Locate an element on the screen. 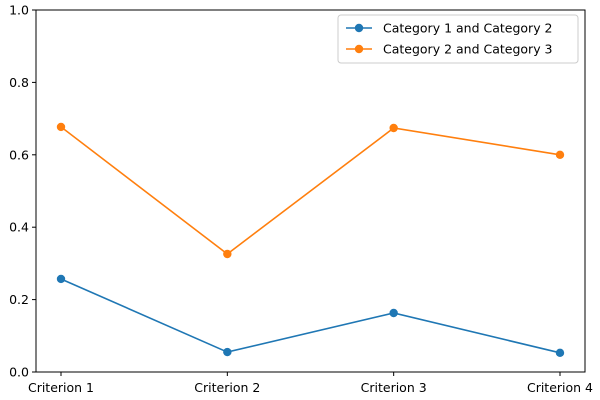 The width and height of the screenshot is (600, 400). y-tick-label: 0.4 is located at coordinates (19, 227).